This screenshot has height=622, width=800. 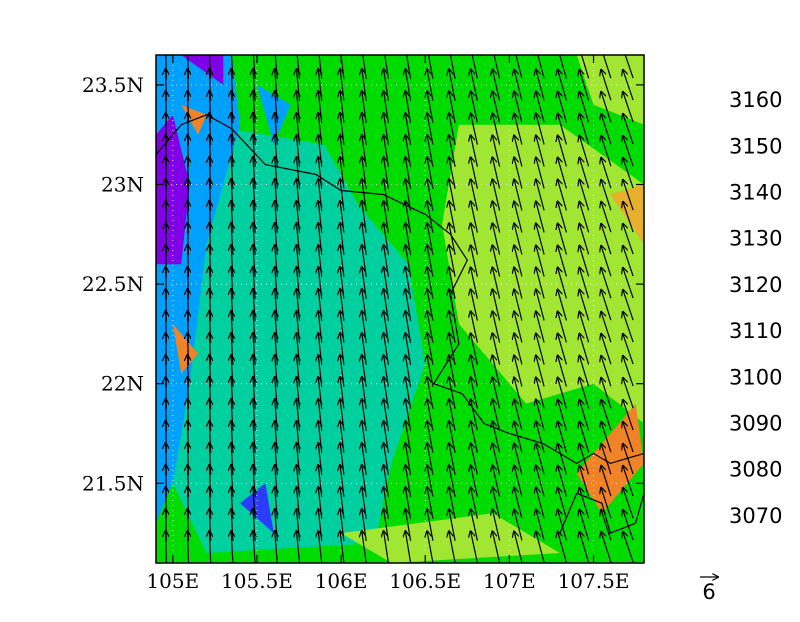 What do you see at coordinates (755, 470) in the screenshot?
I see `colorbar-label: 3080` at bounding box center [755, 470].